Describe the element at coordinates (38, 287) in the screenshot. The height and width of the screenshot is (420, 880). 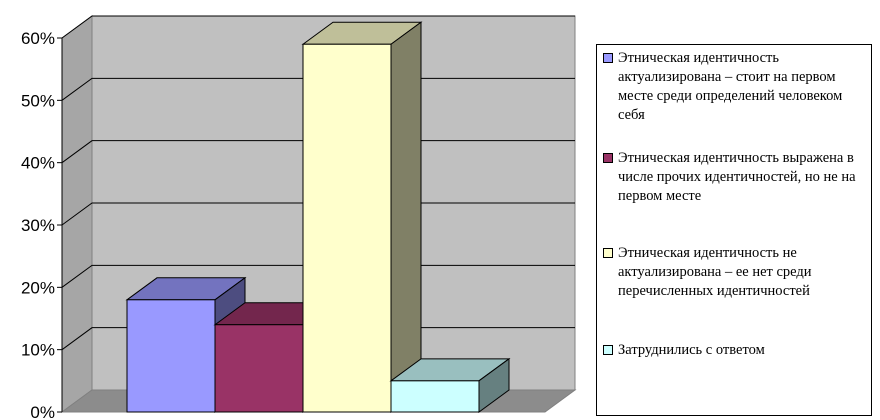
I see `y-tick-label: 20%` at that location.